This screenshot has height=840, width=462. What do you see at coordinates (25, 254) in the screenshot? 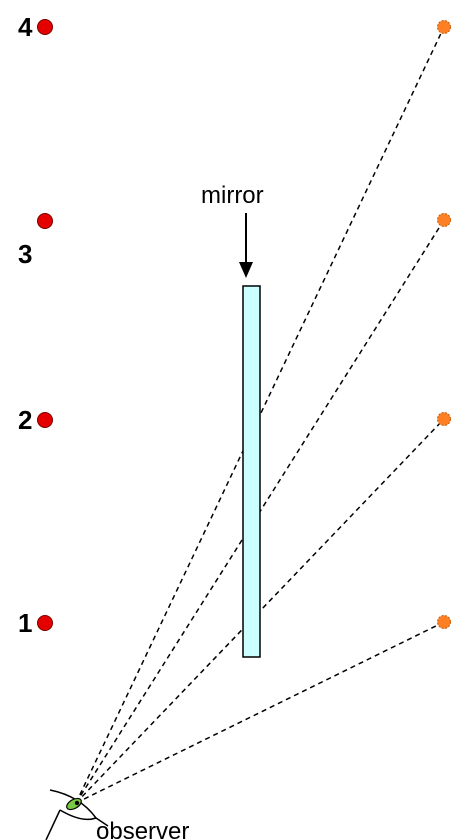
I see `object-number-3: 3` at bounding box center [25, 254].